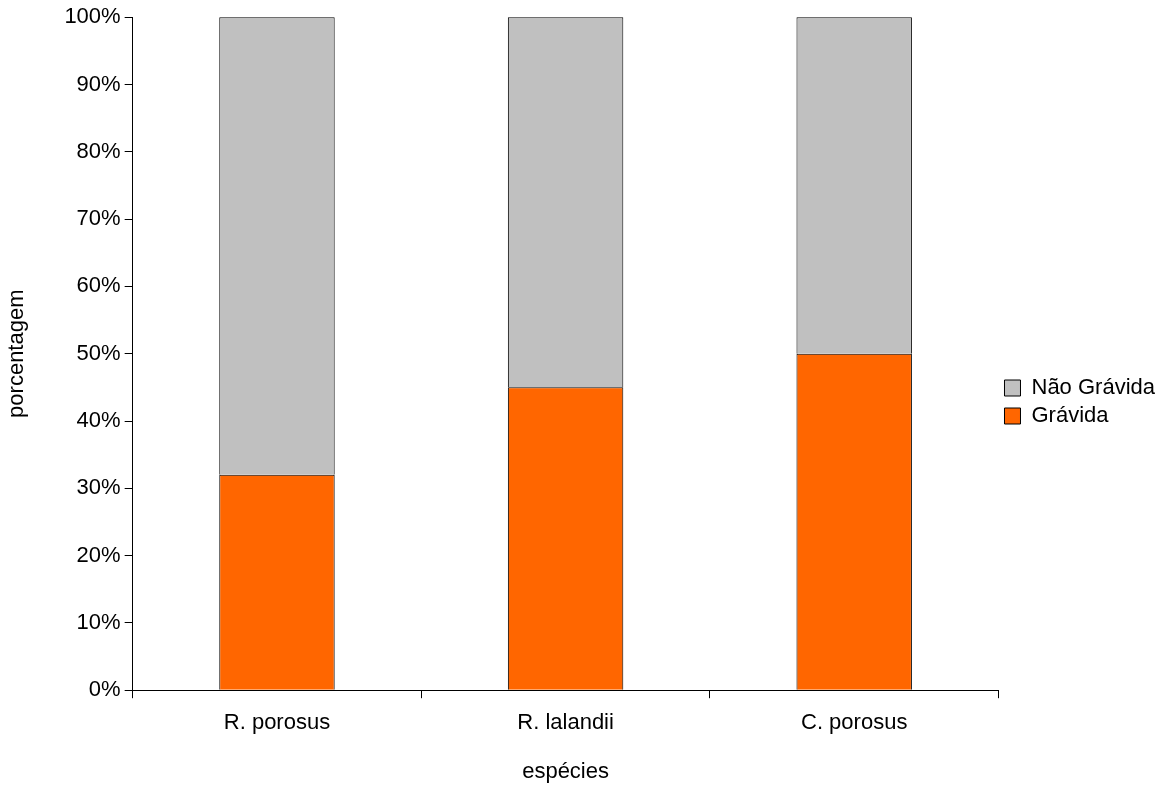 The image size is (1165, 789). What do you see at coordinates (92, 16) in the screenshot?
I see `y-tick-label: 100%` at bounding box center [92, 16].